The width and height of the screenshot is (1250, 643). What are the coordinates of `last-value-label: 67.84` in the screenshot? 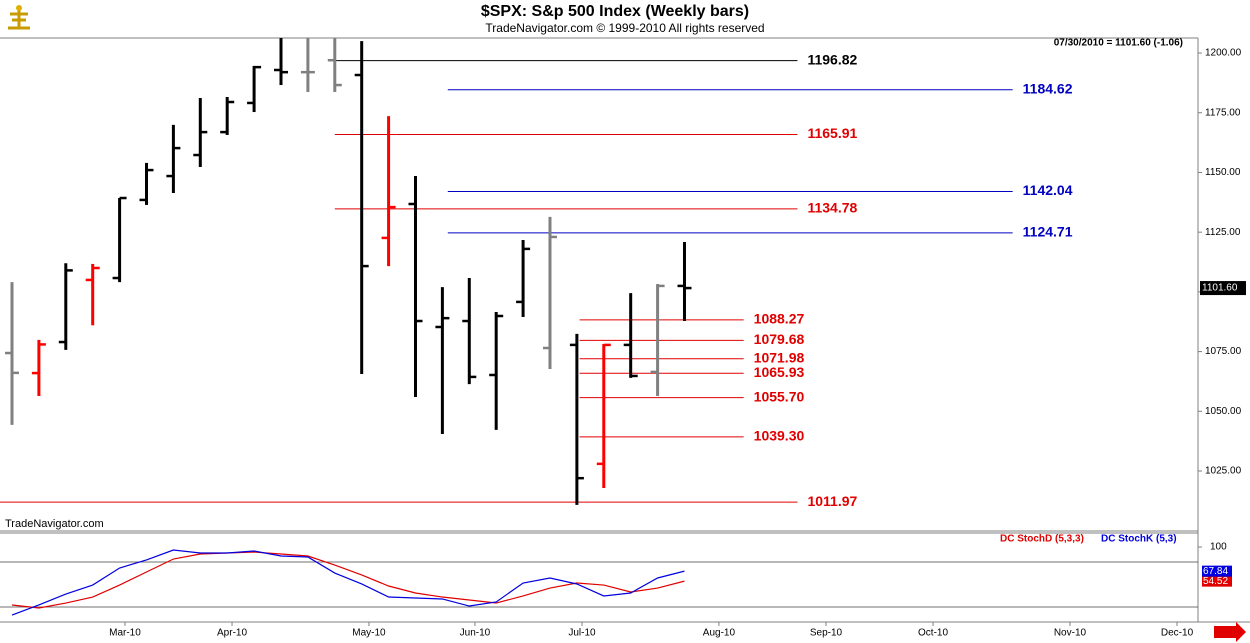 It's located at (1215, 571).